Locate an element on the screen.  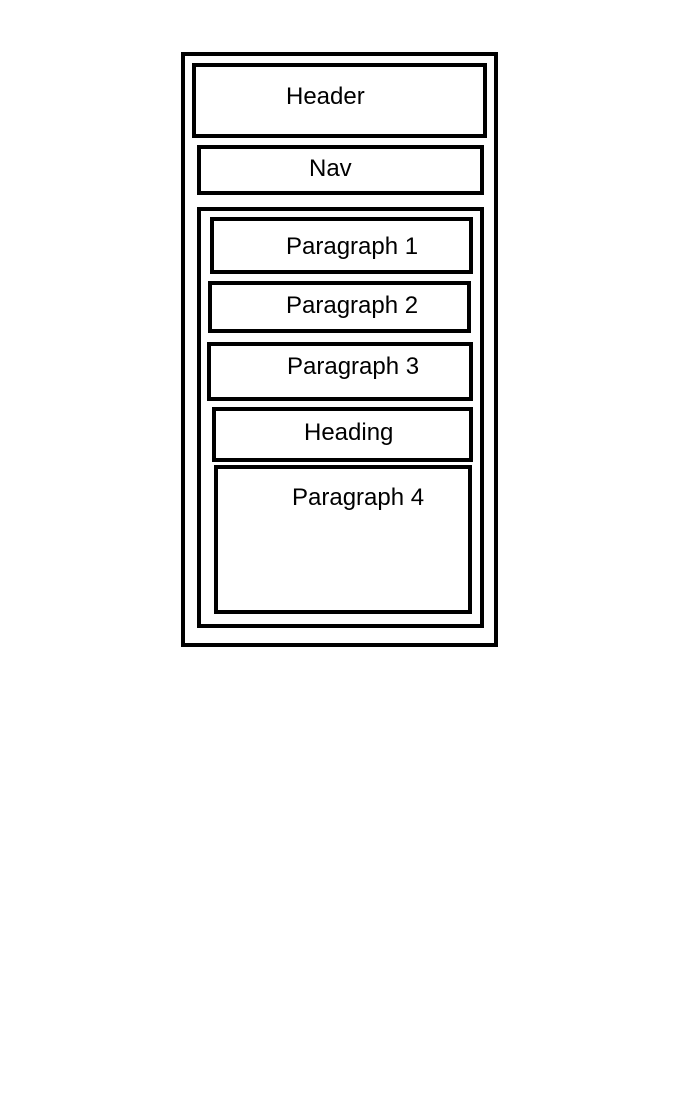
paragraph-1-label: Paragraph 1 is located at coordinates (352, 246).